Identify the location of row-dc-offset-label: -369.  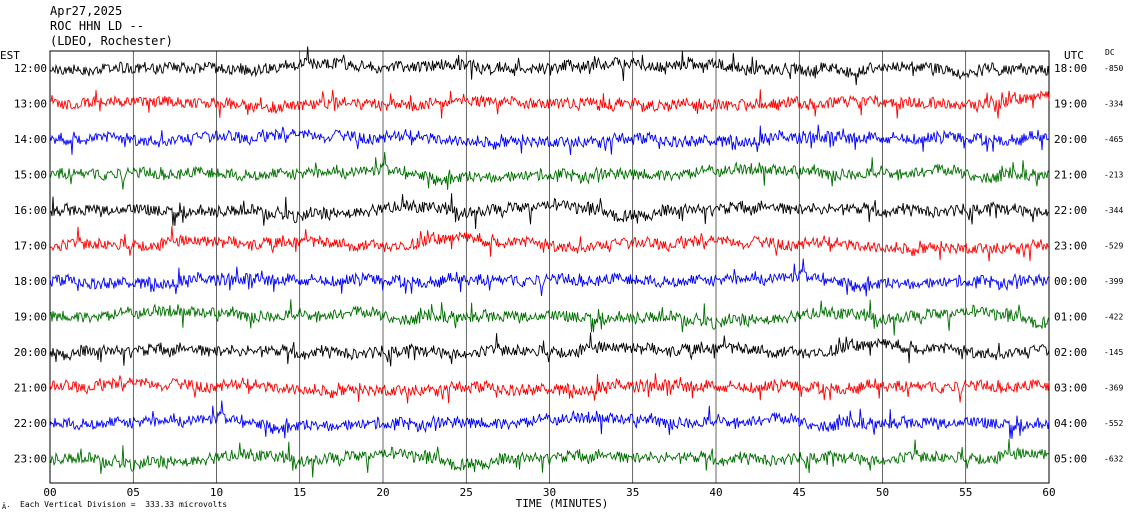
(1113, 388).